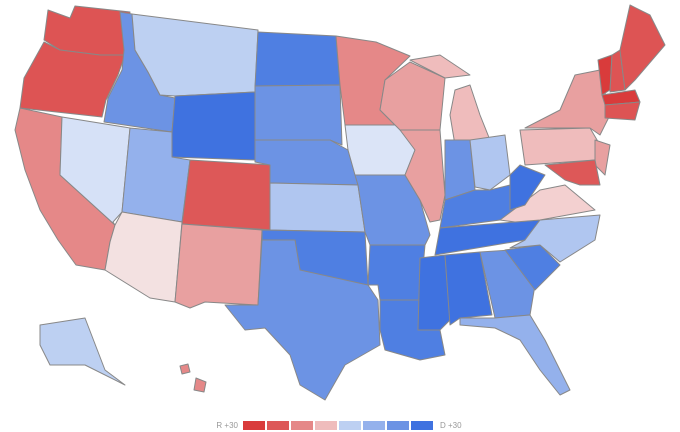 This screenshot has height=432, width=680. What do you see at coordinates (227, 425) in the screenshot?
I see `legend-low-label: R +30` at bounding box center [227, 425].